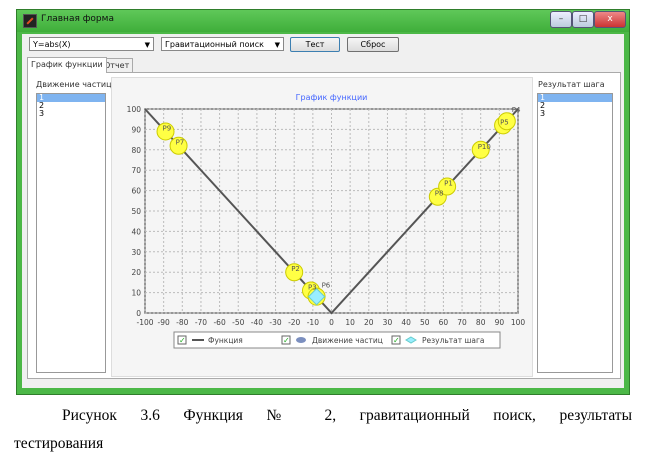 This screenshot has height=460, width=649. I want to click on maximize-button: □, so click(583, 19).